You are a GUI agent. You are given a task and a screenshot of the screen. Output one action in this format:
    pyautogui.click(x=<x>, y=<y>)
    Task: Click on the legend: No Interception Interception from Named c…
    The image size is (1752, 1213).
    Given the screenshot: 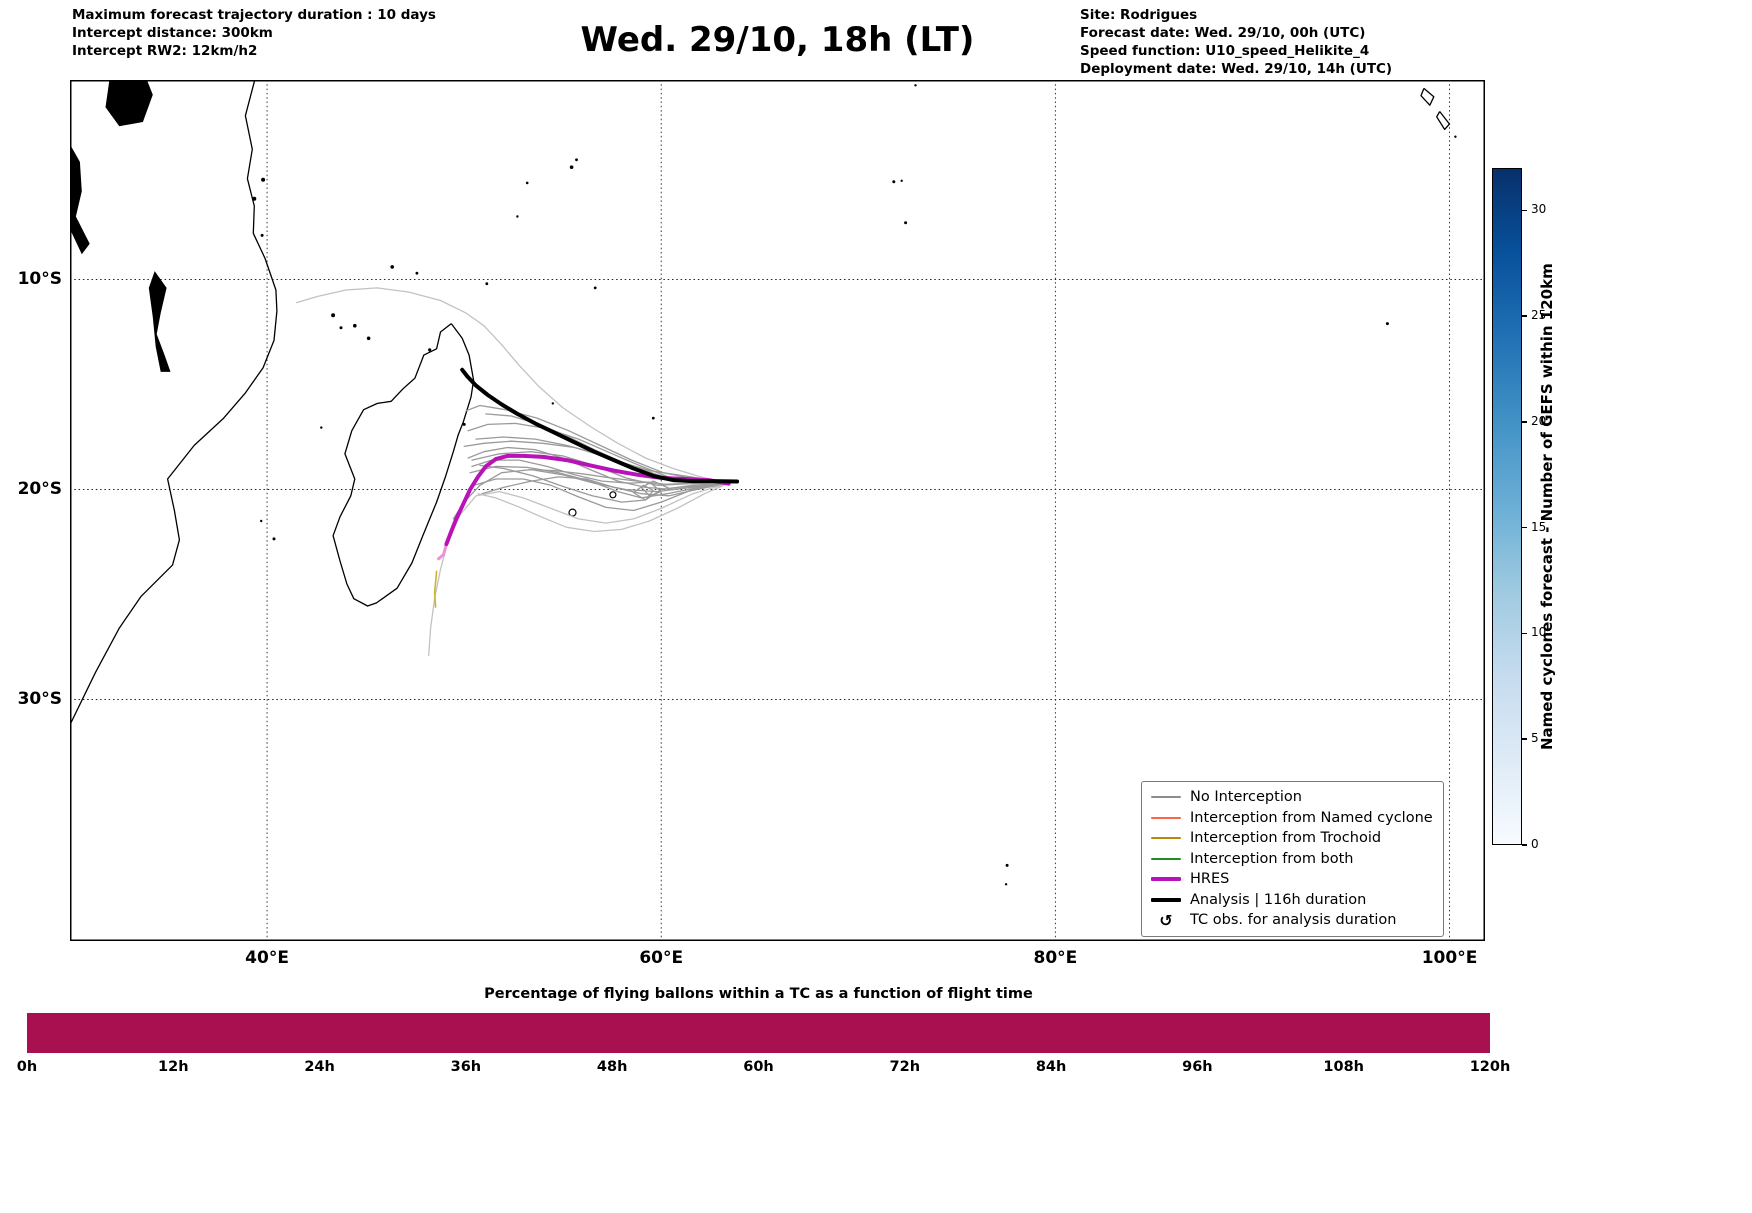 What is the action you would take?
    pyautogui.click(x=1292, y=859)
    